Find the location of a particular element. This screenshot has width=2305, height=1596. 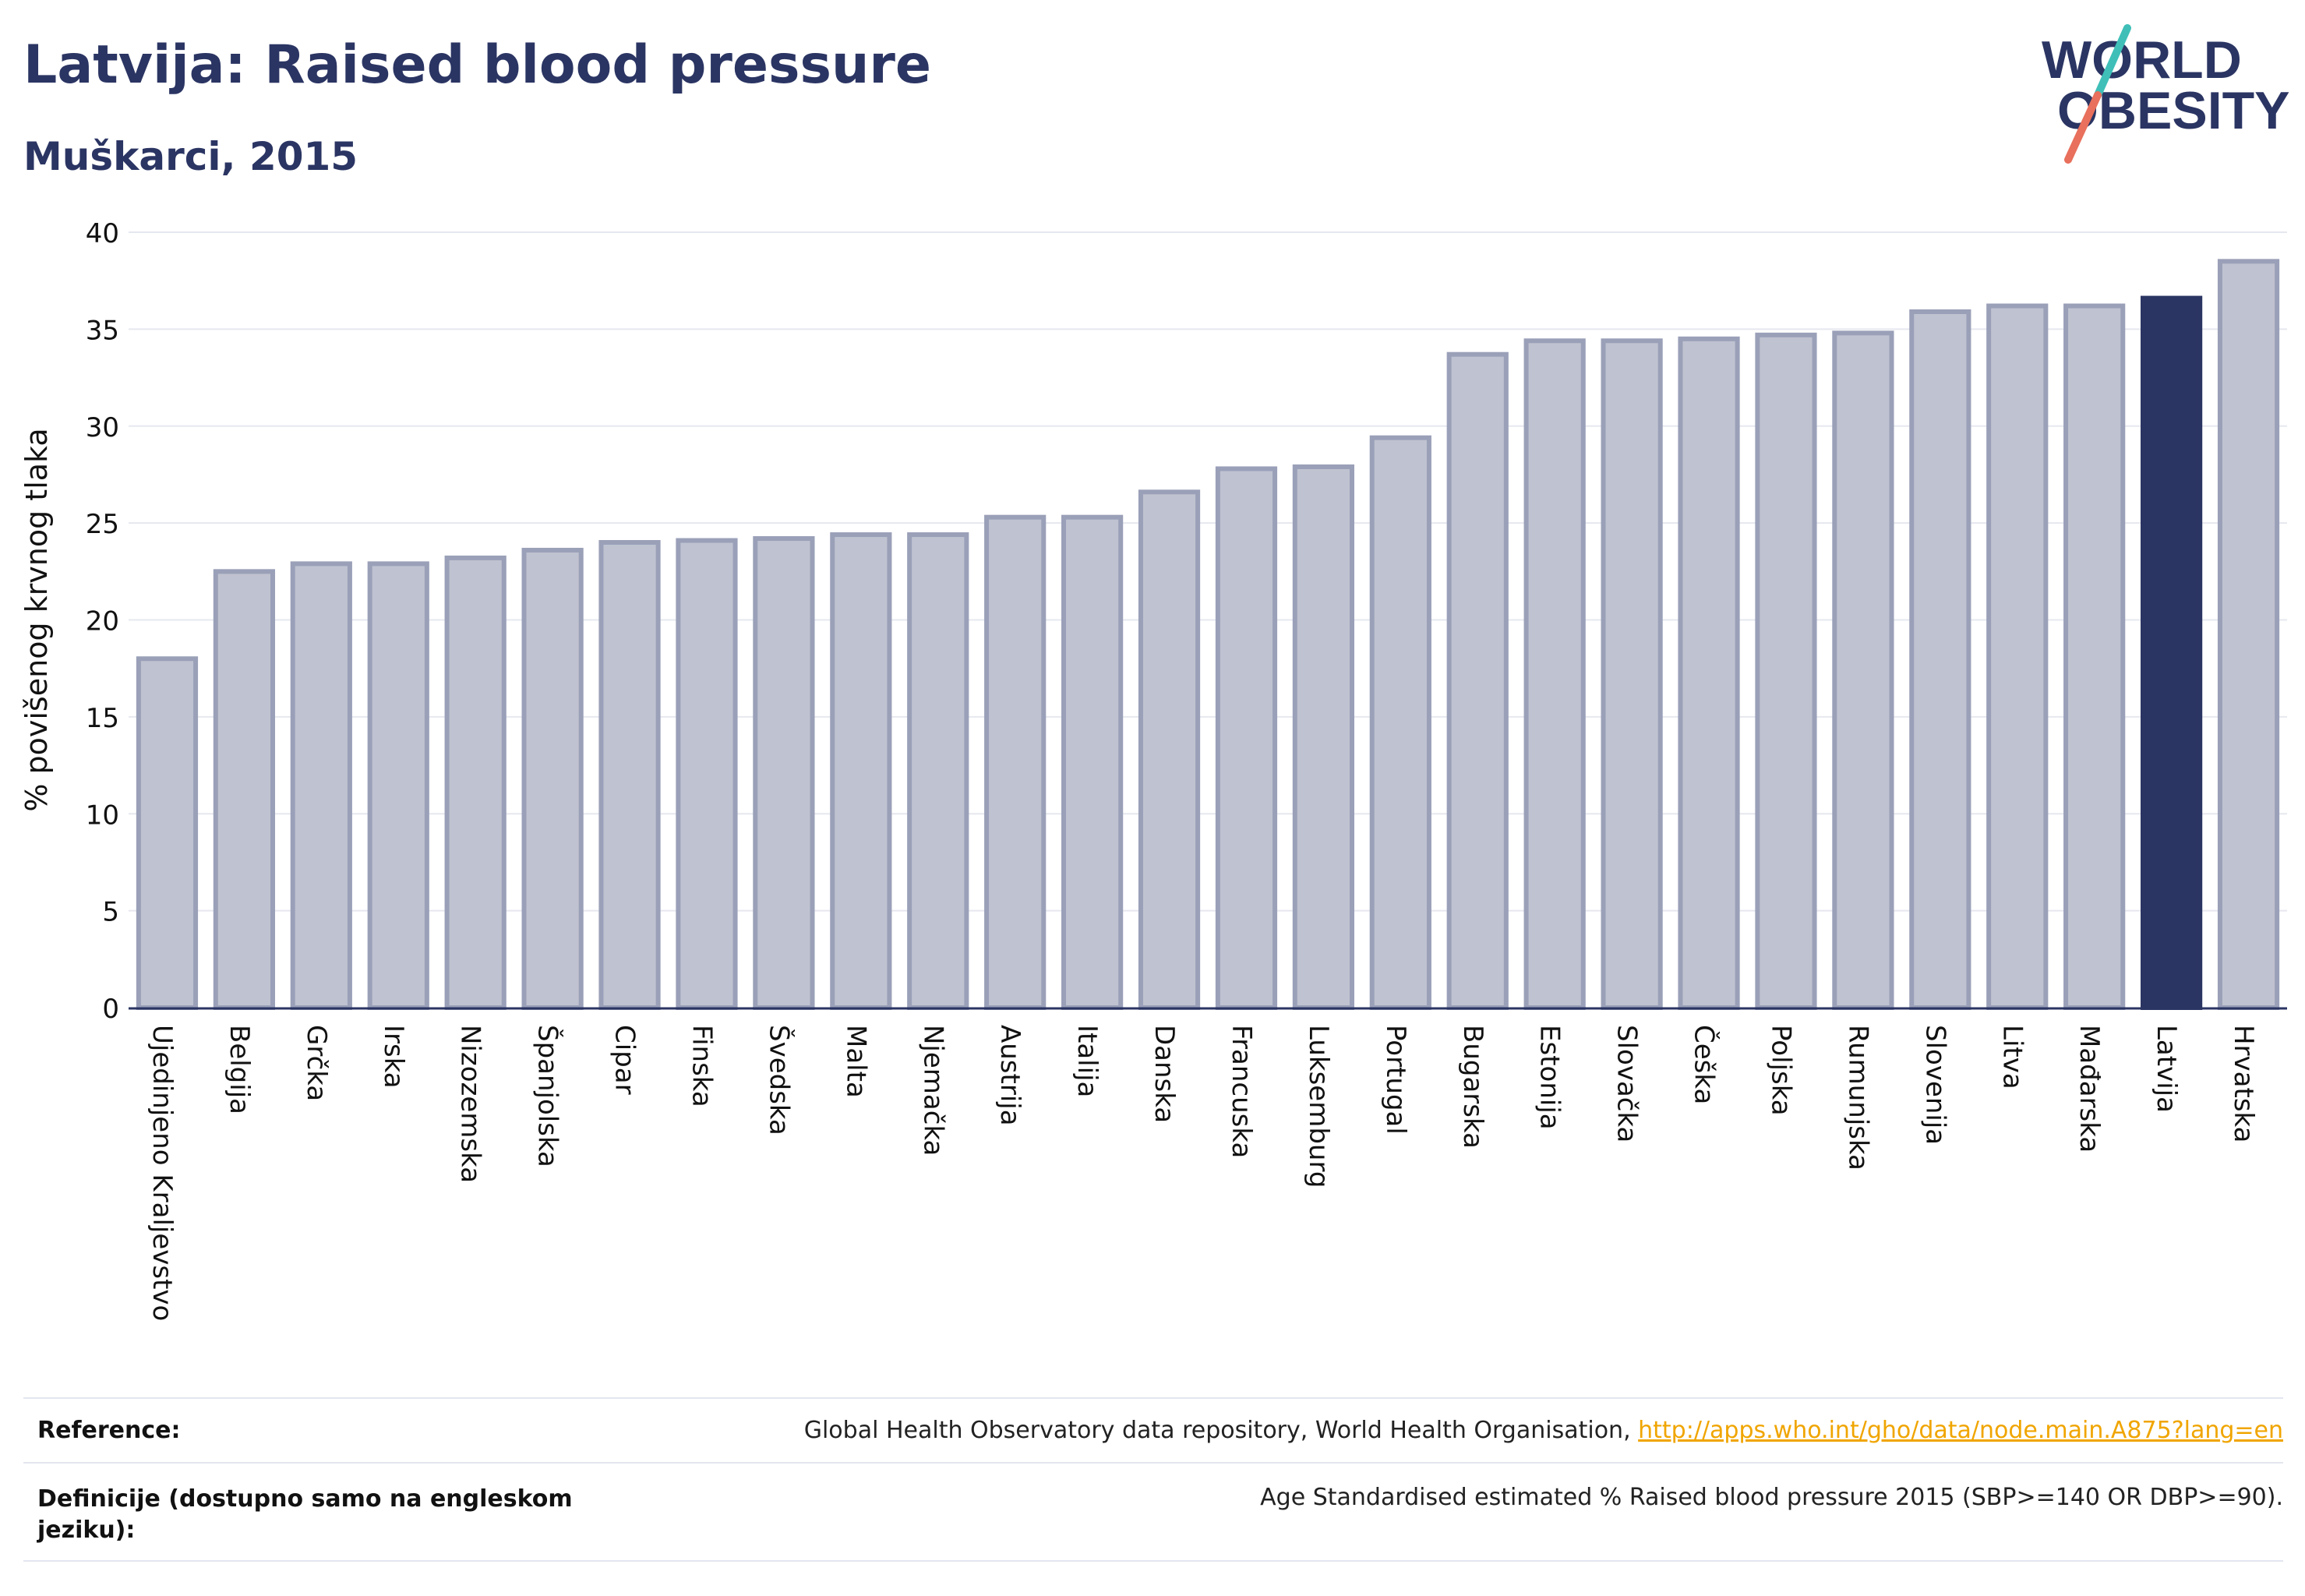

bar-španjolska is located at coordinates (552, 778).